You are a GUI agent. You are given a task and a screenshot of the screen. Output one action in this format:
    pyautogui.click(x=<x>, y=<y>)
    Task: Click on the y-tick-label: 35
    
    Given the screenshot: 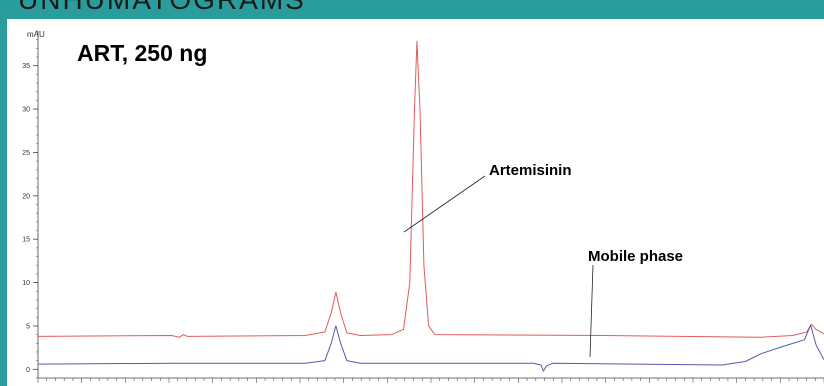 What is the action you would take?
    pyautogui.click(x=26, y=66)
    